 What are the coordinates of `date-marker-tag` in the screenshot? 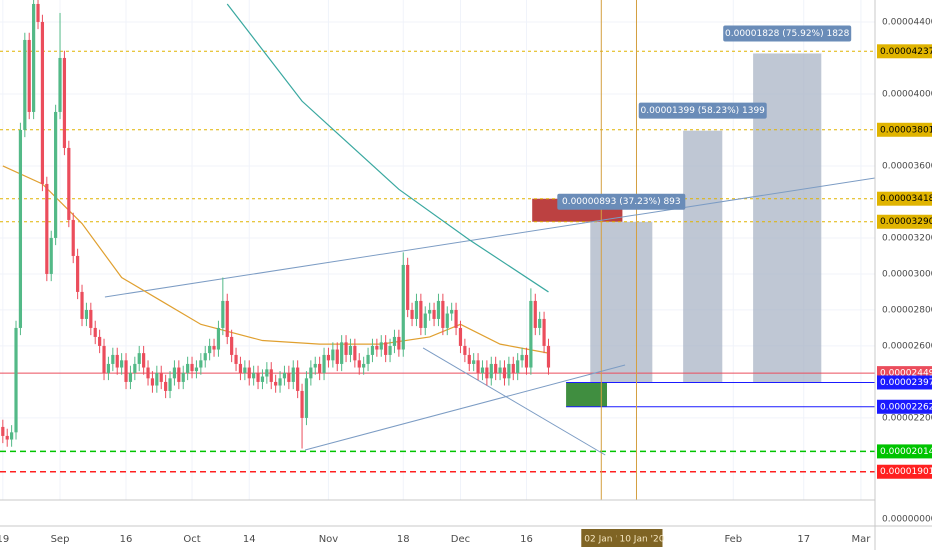 It's located at (639, 538).